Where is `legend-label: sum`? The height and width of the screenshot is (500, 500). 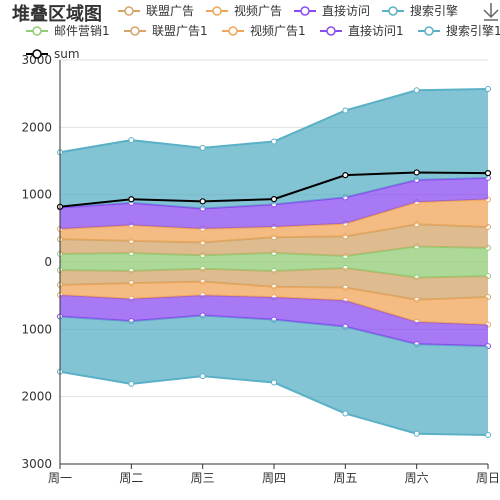
legend-label: sum is located at coordinates (67, 54).